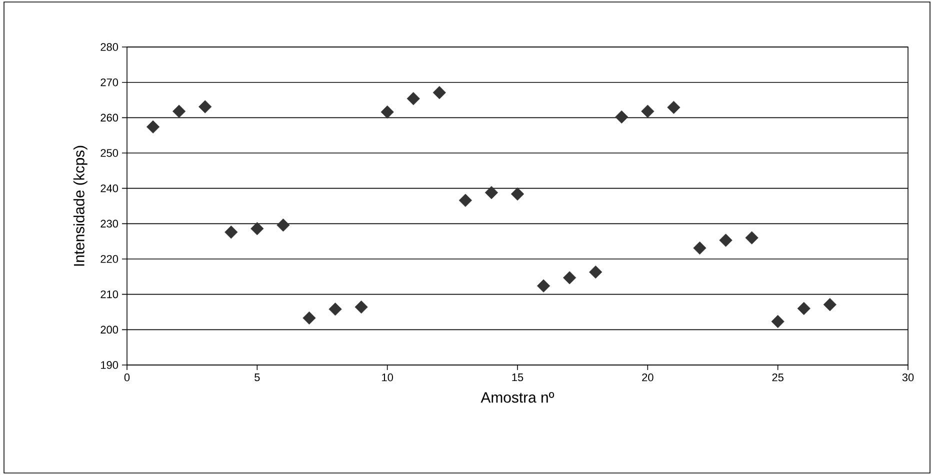  I want to click on x-tick-label: 15, so click(518, 378).